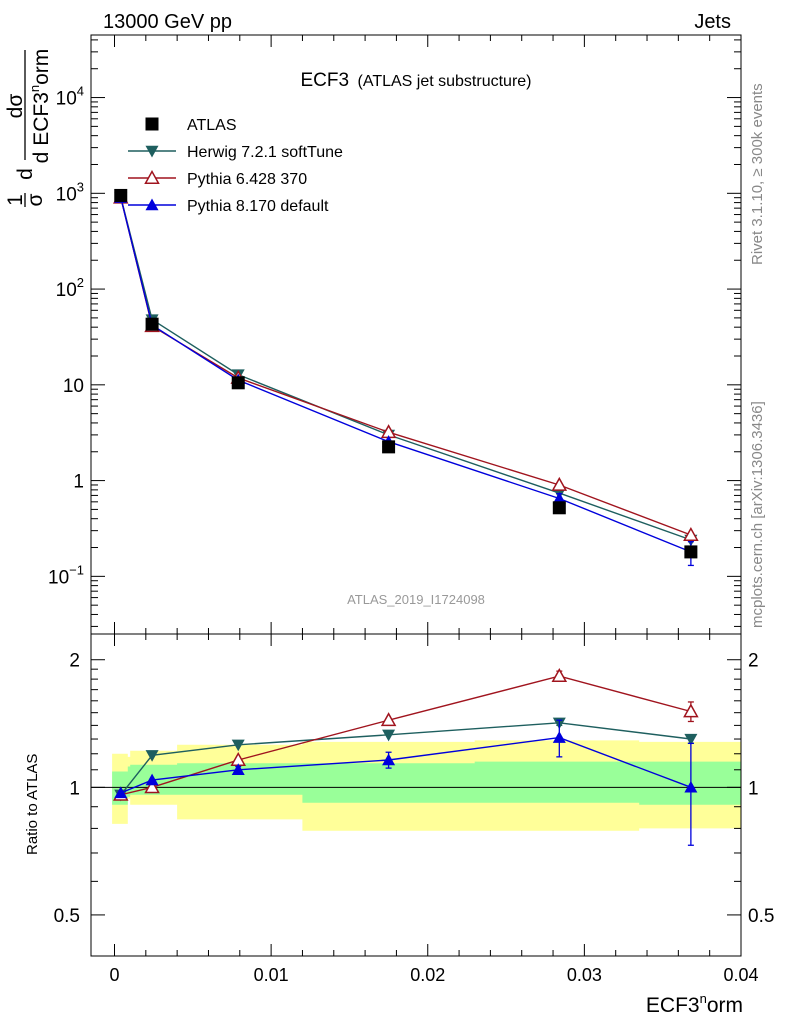 The image size is (786, 1024). I want to click on legend-item: Herwig 7.2.1 softTune, so click(235, 152).